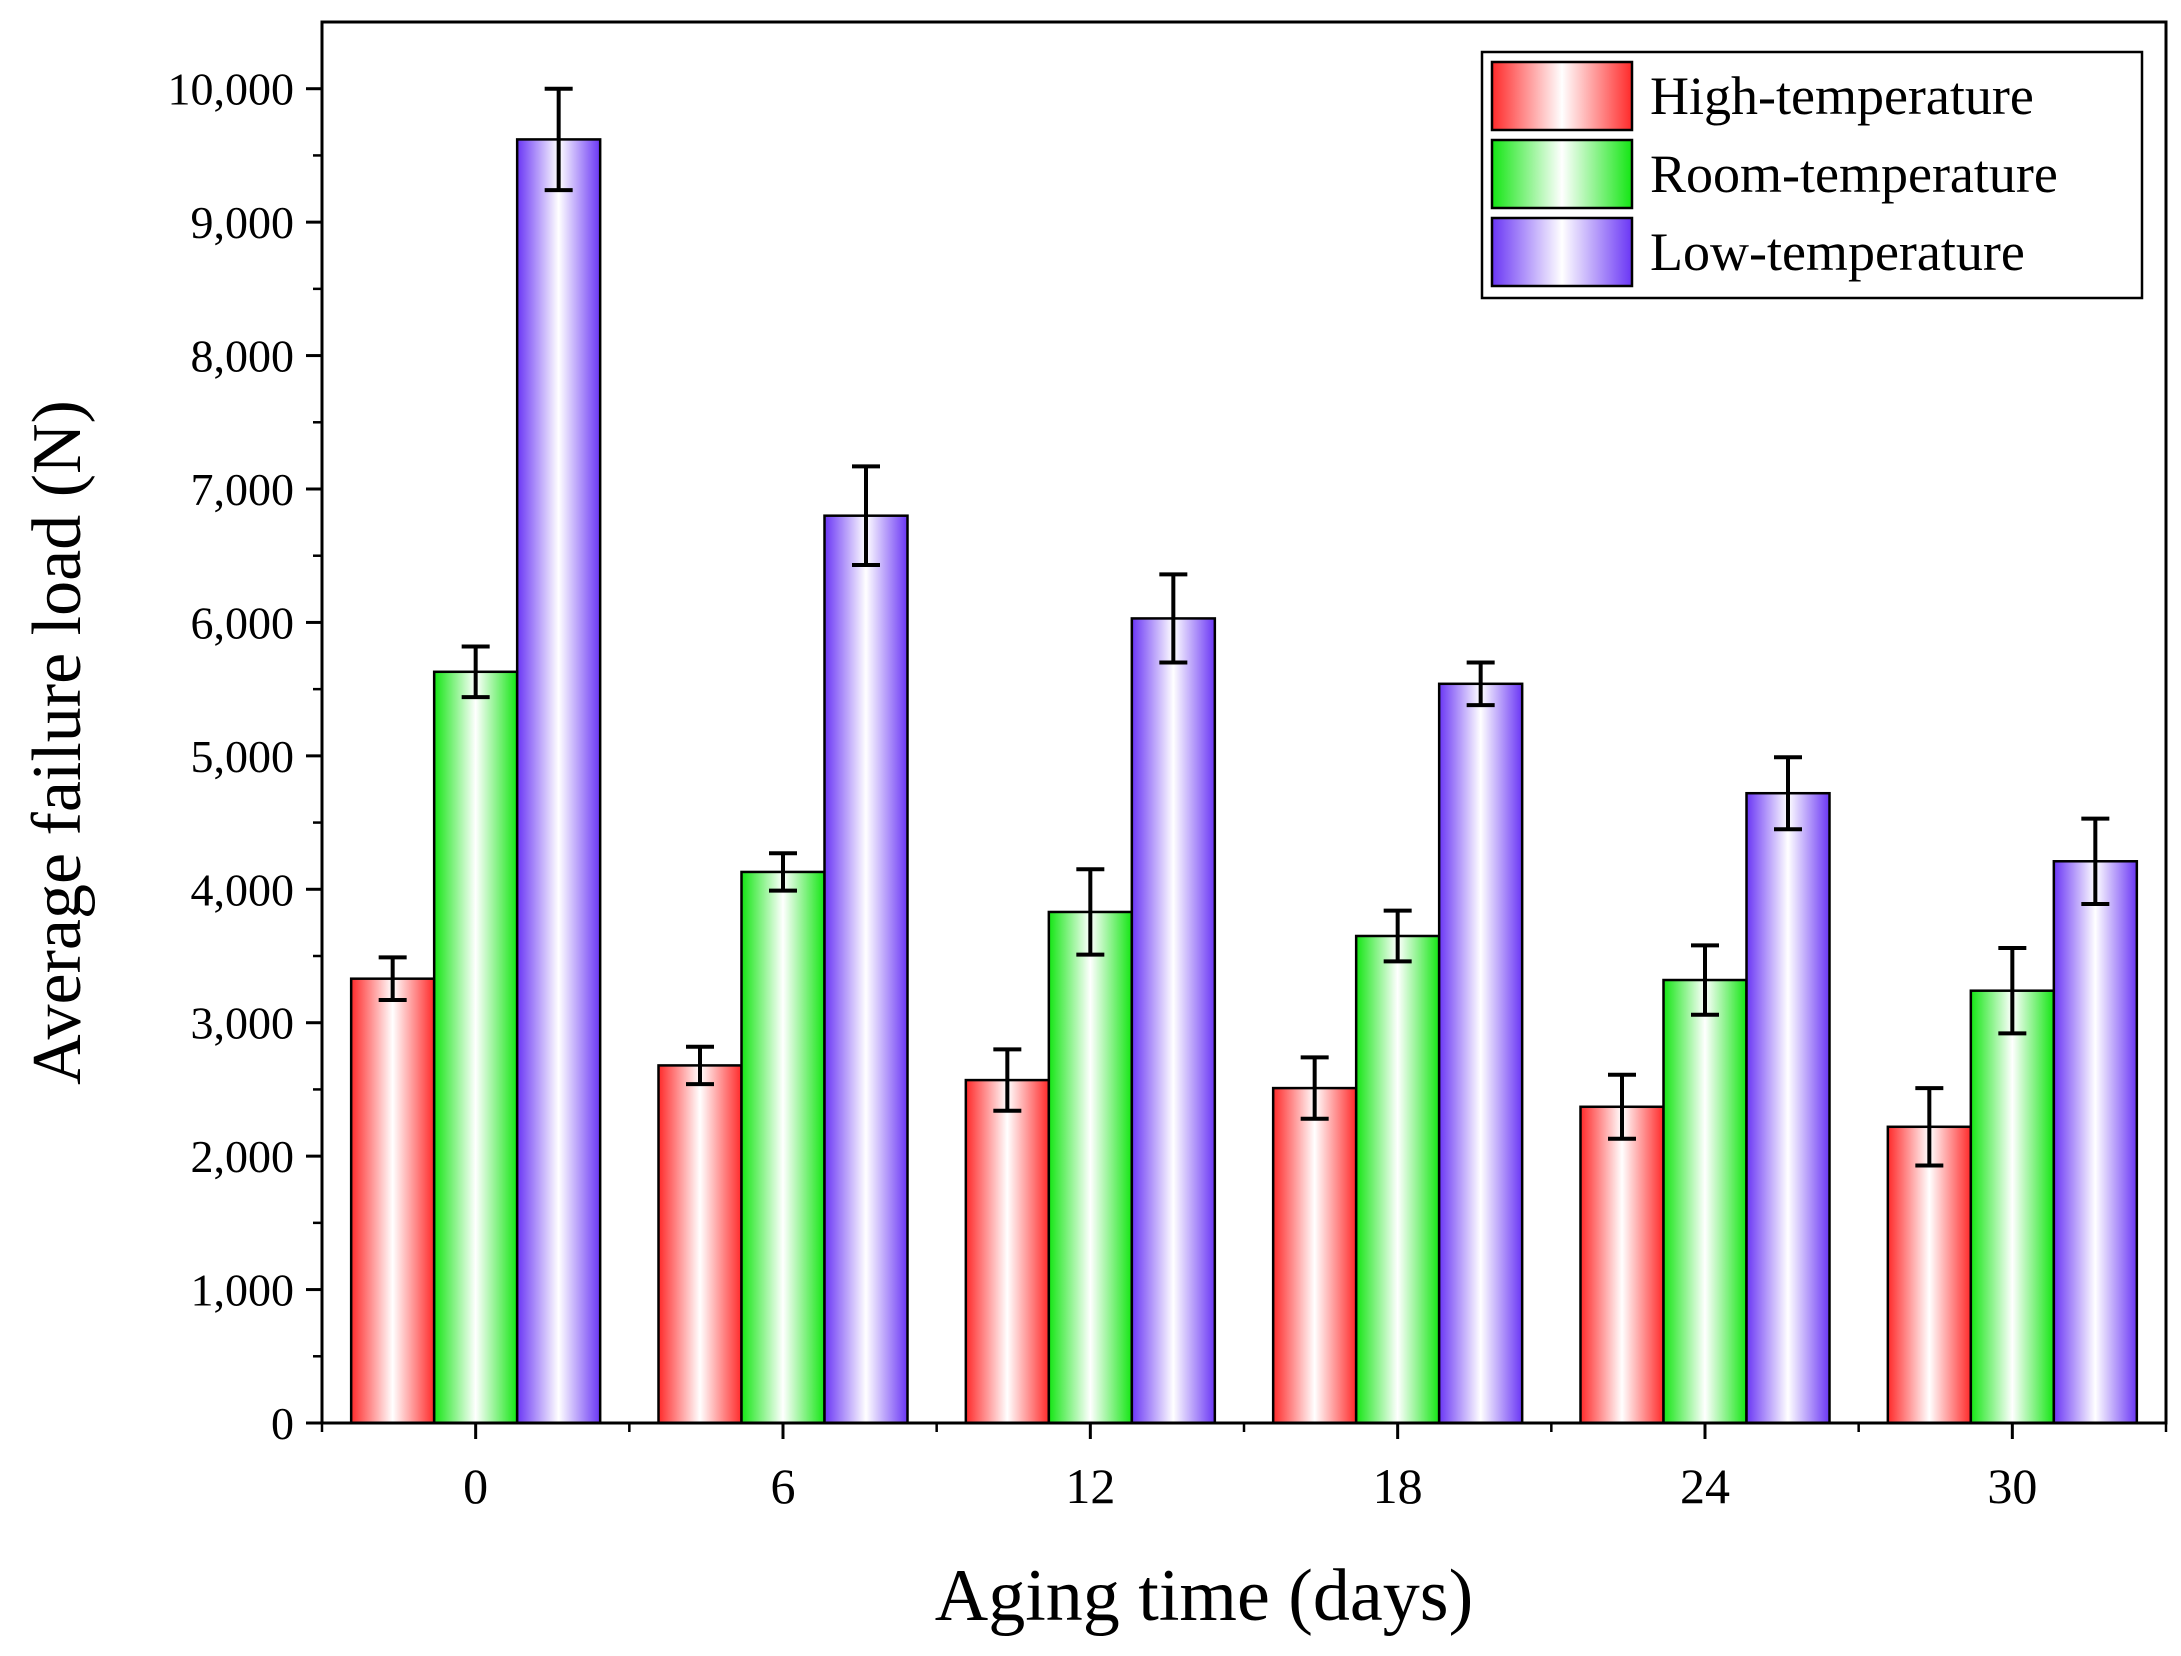 This screenshot has height=1656, width=2181. What do you see at coordinates (243, 489) in the screenshot?
I see `y-tick-label: 7,000` at bounding box center [243, 489].